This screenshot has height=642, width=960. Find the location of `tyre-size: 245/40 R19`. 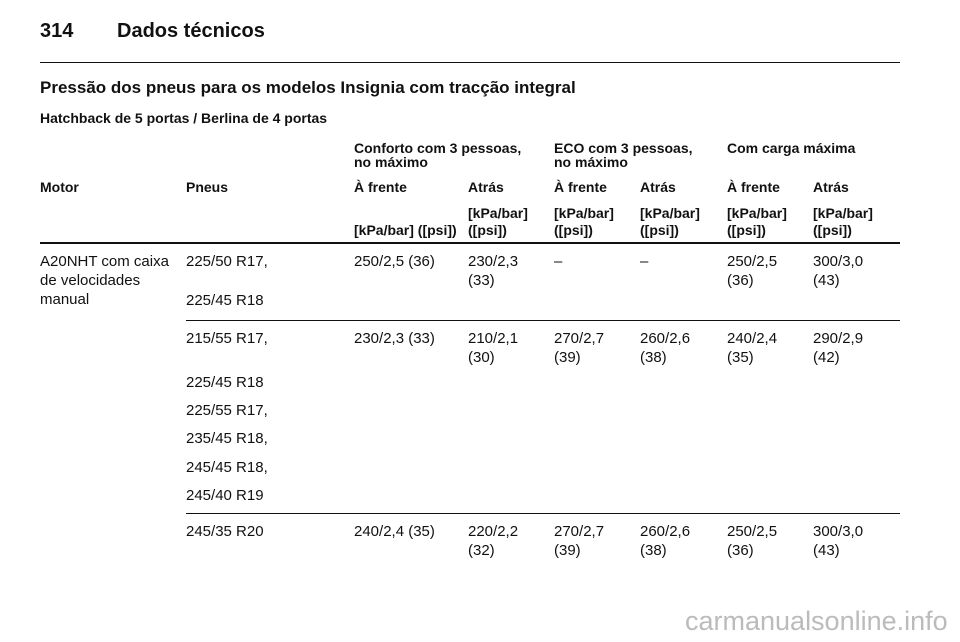

tyre-size: 245/40 R19 is located at coordinates (225, 495).